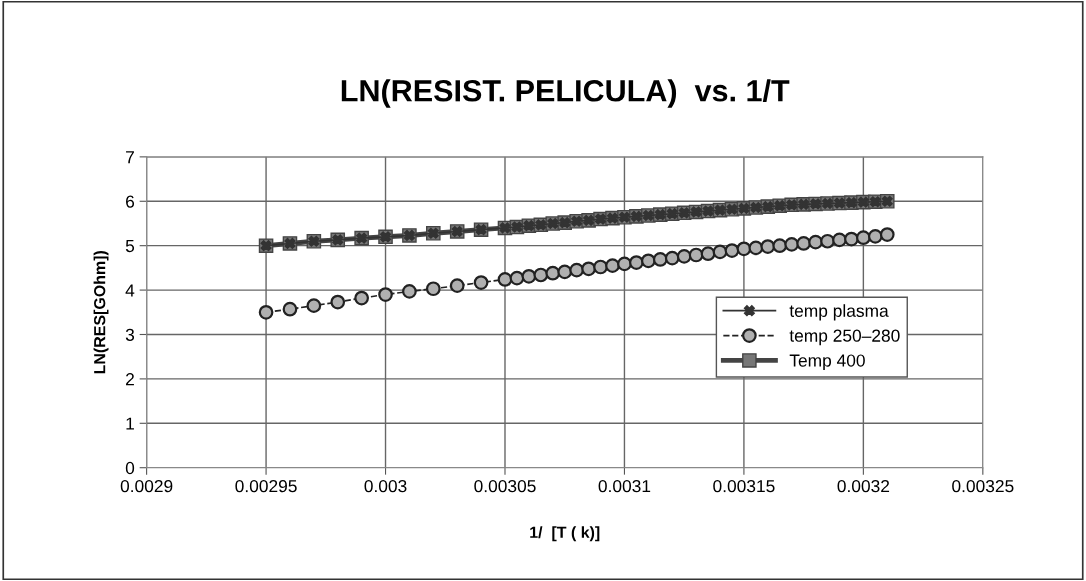  What do you see at coordinates (130, 423) in the screenshot?
I see `y-tick-label: 1` at bounding box center [130, 423].